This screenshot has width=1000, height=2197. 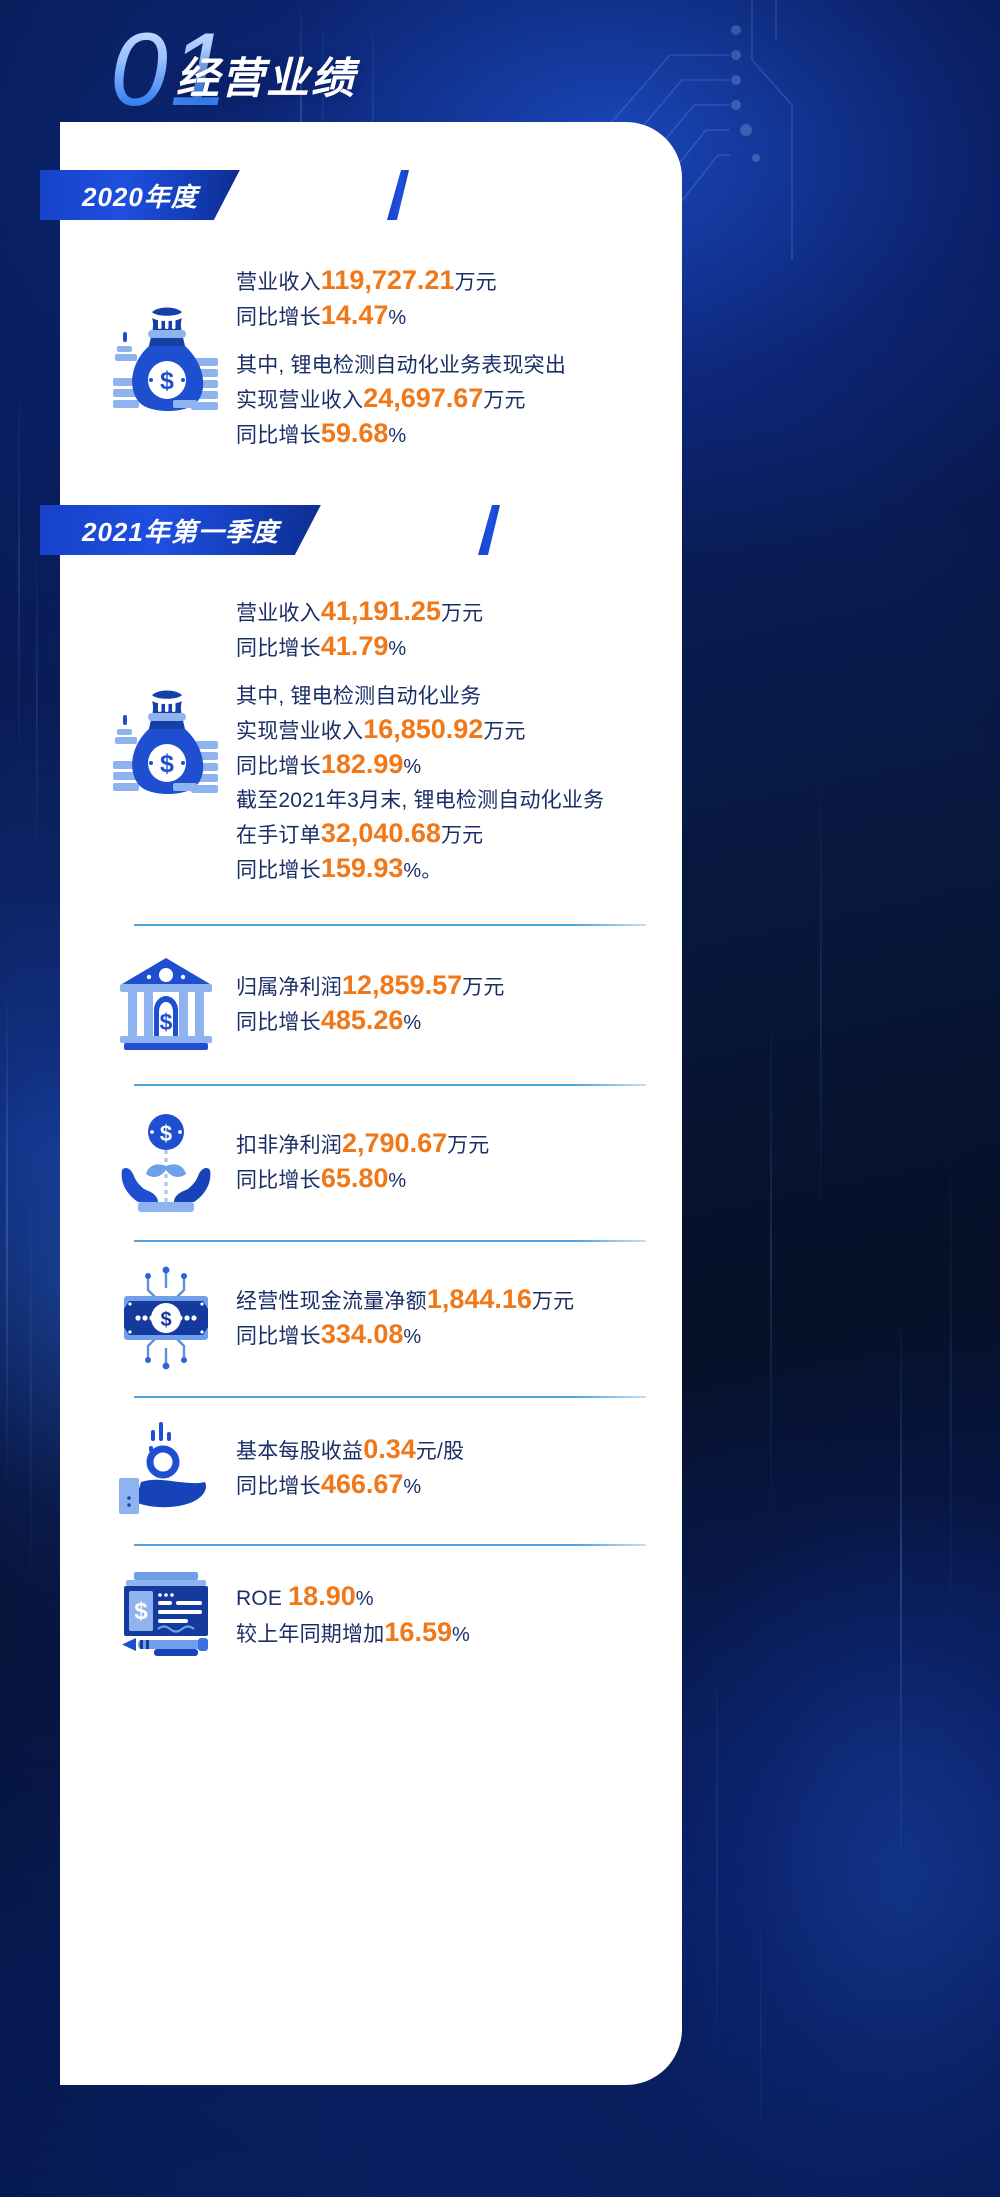 What do you see at coordinates (350, 1448) in the screenshot?
I see `text-line: 基本每股收益0.34元/股` at bounding box center [350, 1448].